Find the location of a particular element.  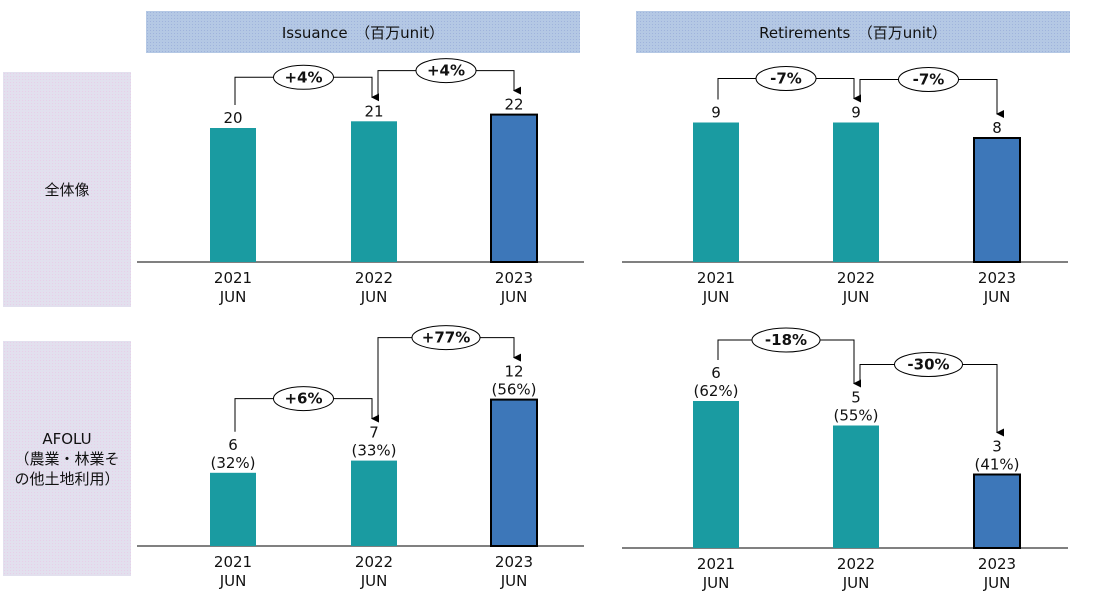

value-label: 12 is located at coordinates (513, 372).